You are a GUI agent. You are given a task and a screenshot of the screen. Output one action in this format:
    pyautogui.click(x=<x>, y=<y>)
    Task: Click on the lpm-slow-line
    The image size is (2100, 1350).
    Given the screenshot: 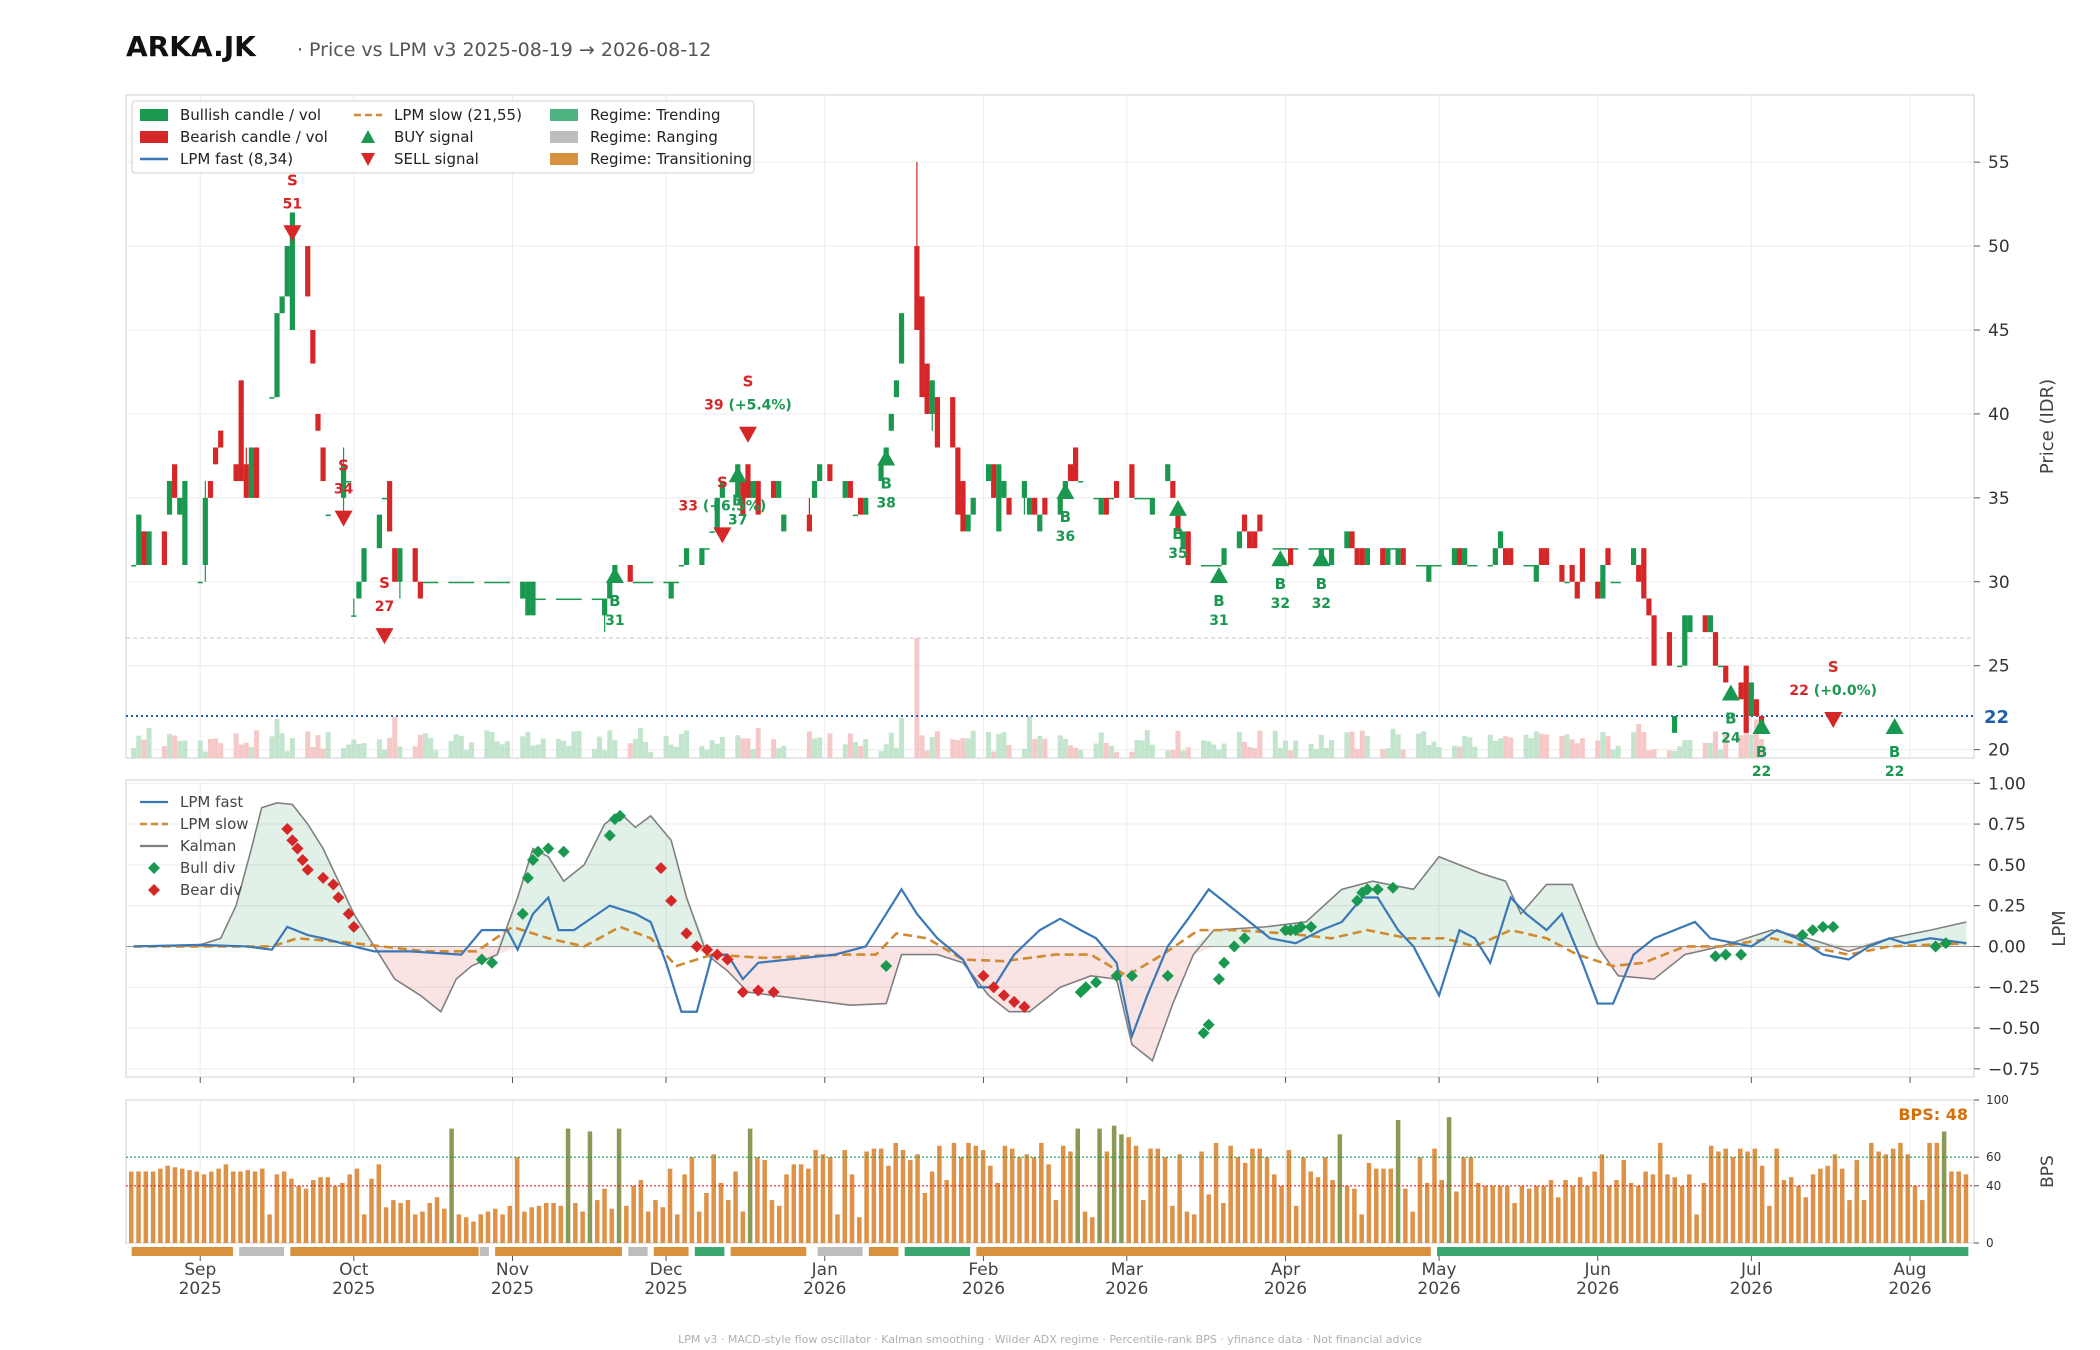 What is the action you would take?
    pyautogui.click(x=1050, y=951)
    